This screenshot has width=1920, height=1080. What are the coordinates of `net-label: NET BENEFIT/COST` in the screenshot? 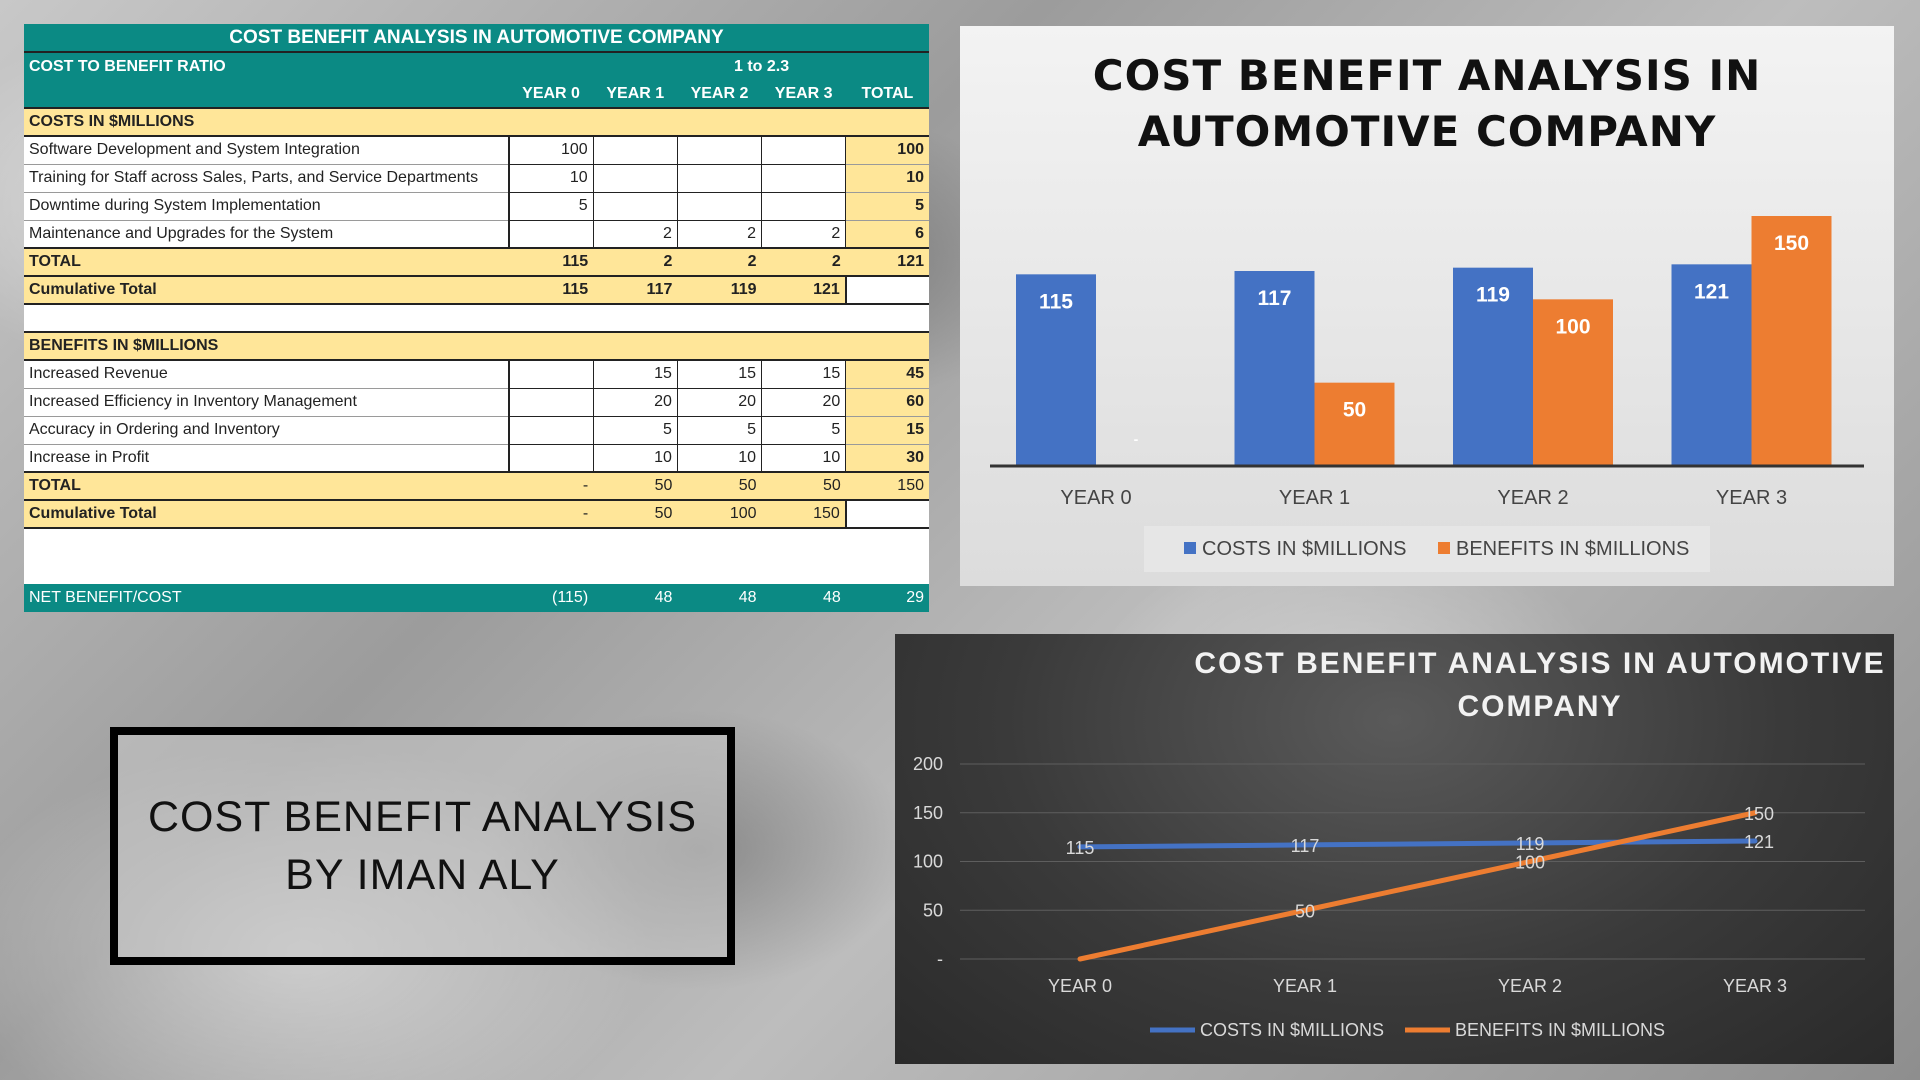 It's located at (266, 598).